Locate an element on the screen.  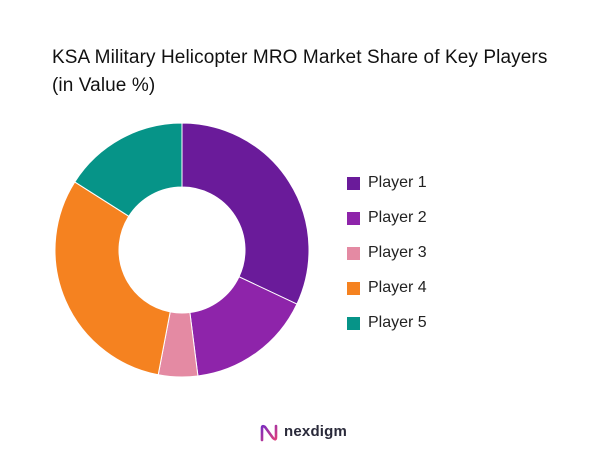
chart-legend: Player 1 Player 2 Player 3 Player 4 Player 5 is located at coordinates (447, 257).